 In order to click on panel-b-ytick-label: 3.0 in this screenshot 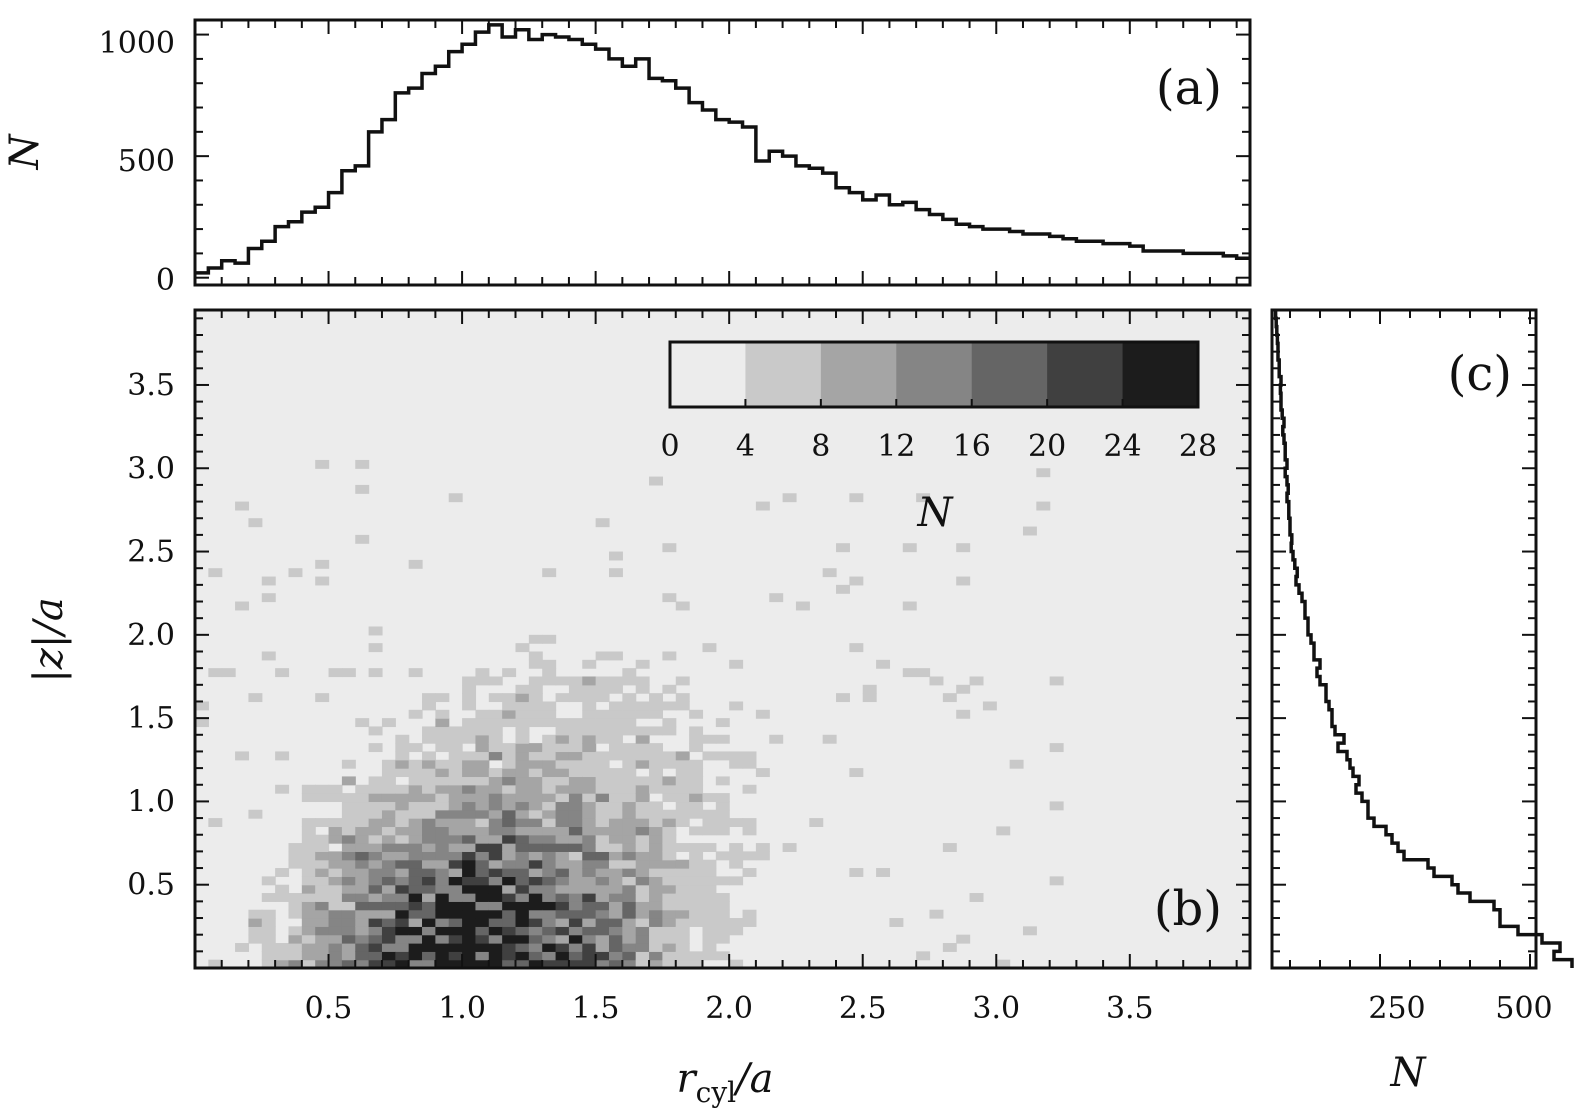, I will do `click(151, 468)`.